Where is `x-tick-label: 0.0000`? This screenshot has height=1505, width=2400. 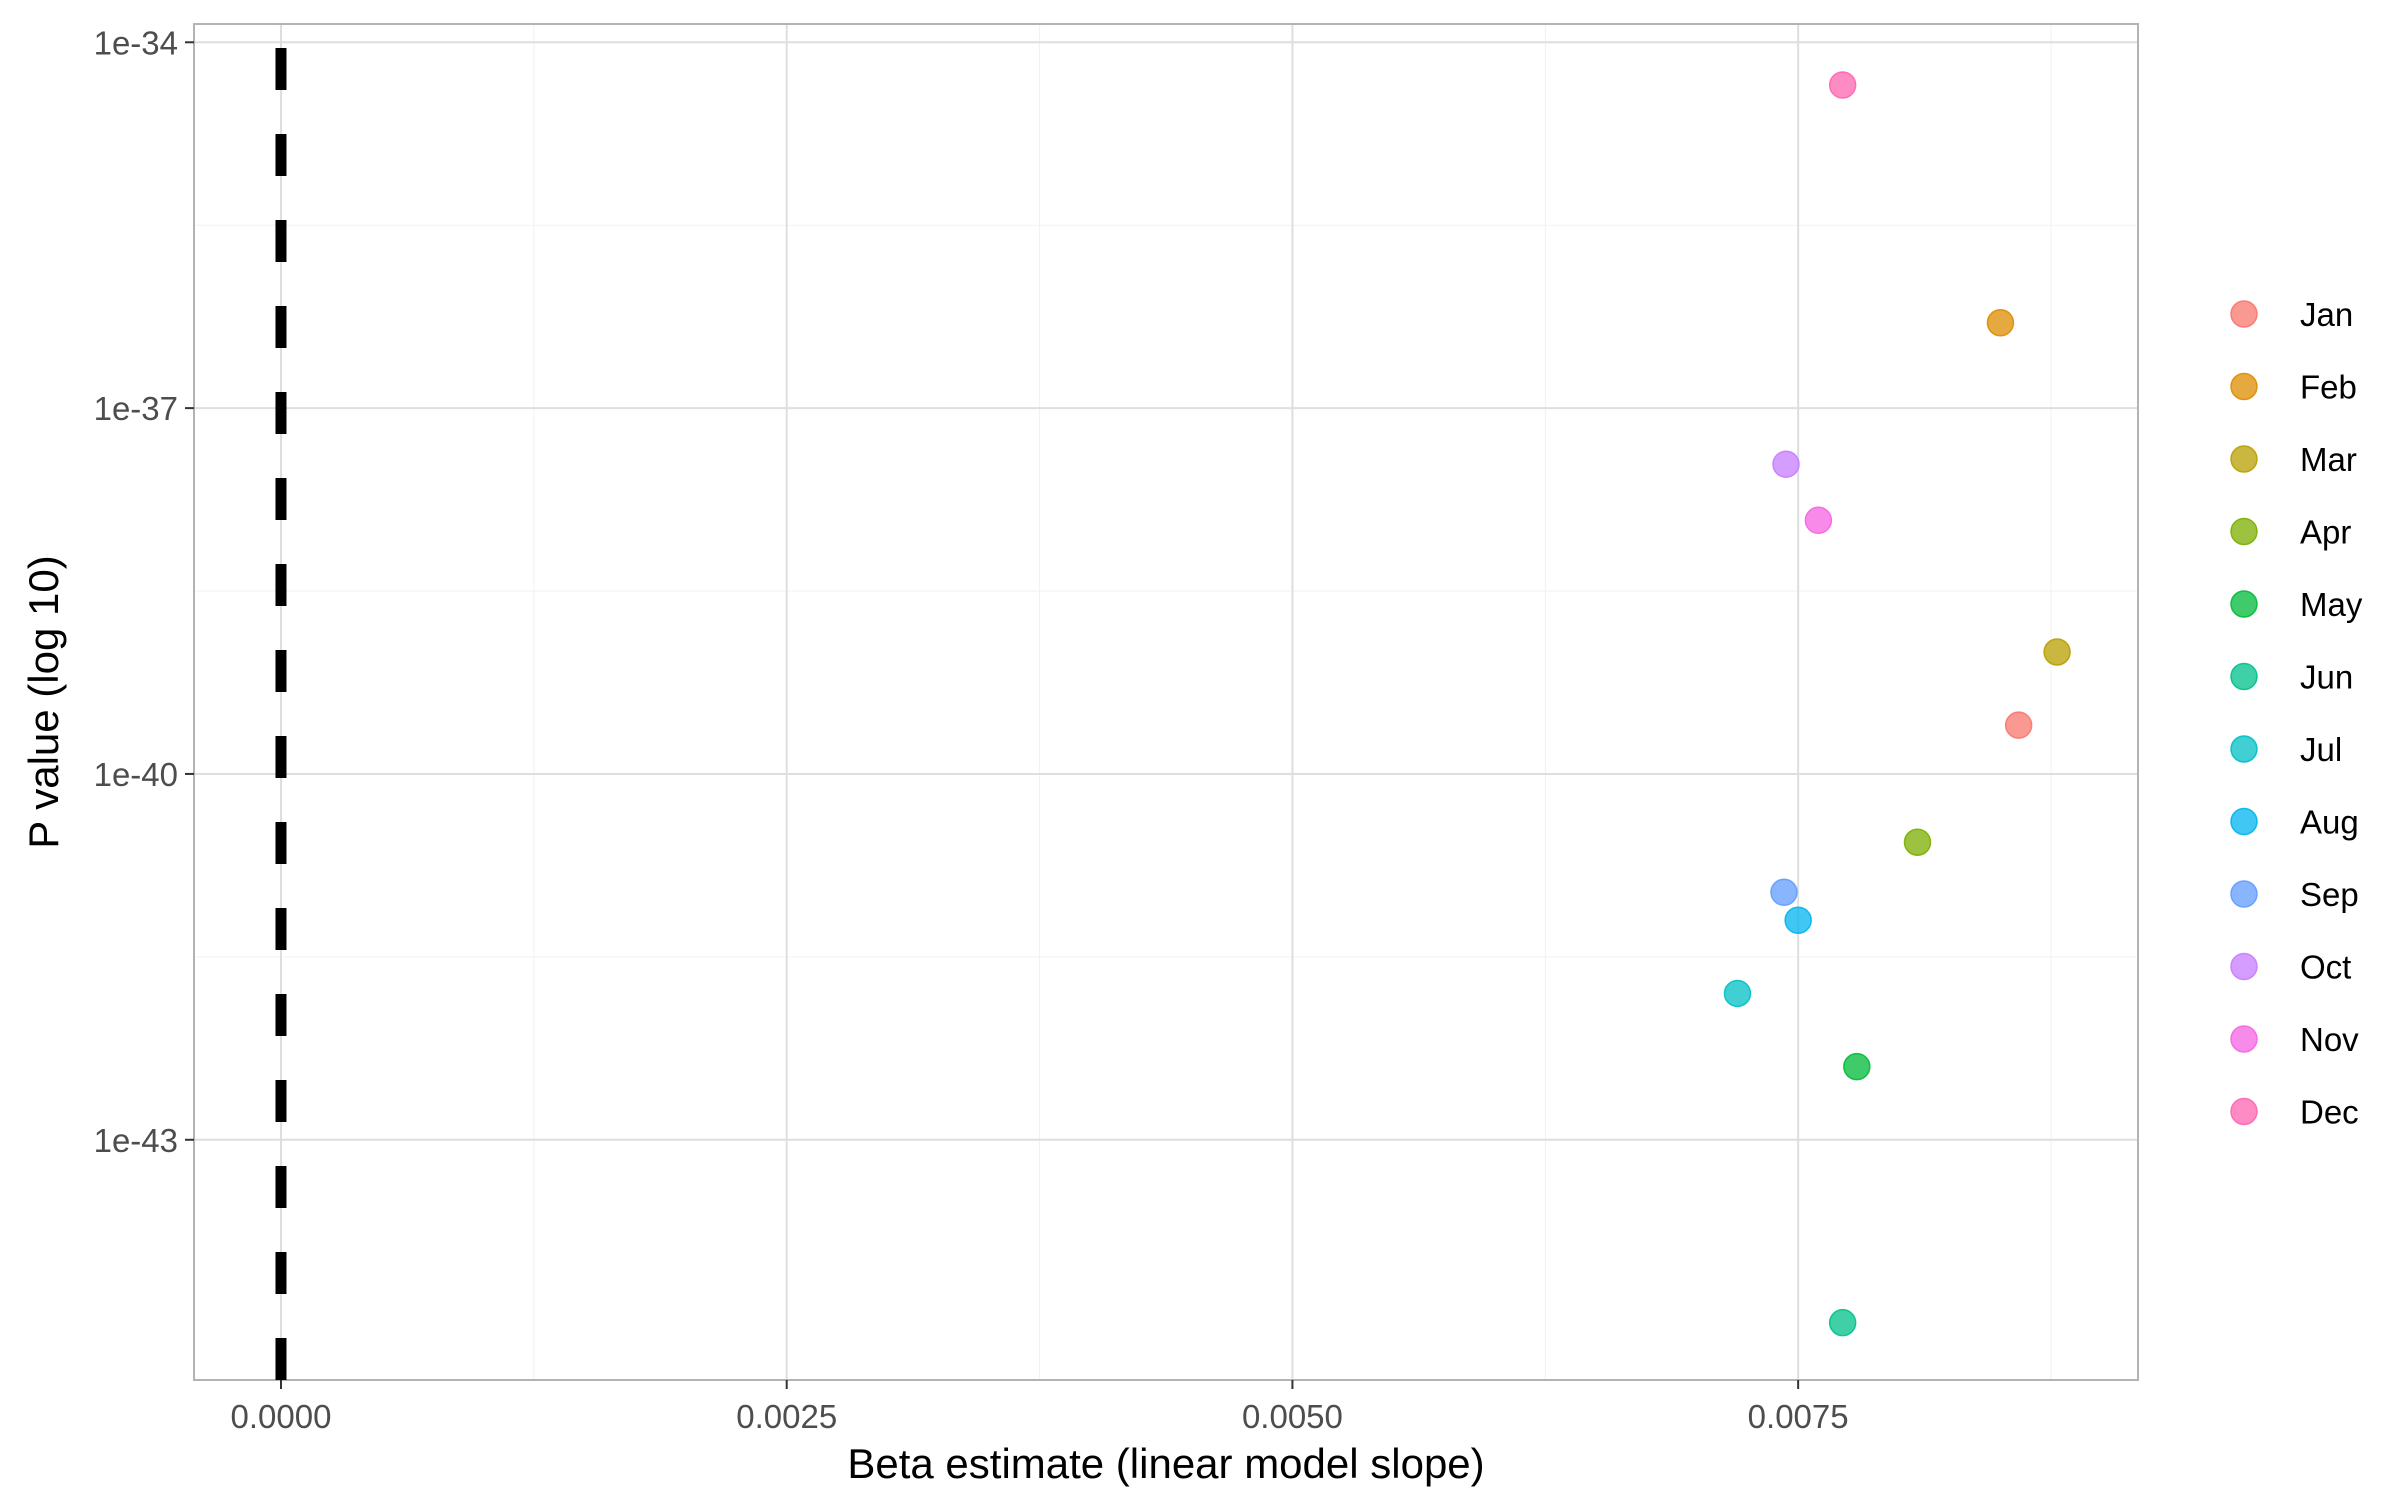
x-tick-label: 0.0000 is located at coordinates (281, 1416).